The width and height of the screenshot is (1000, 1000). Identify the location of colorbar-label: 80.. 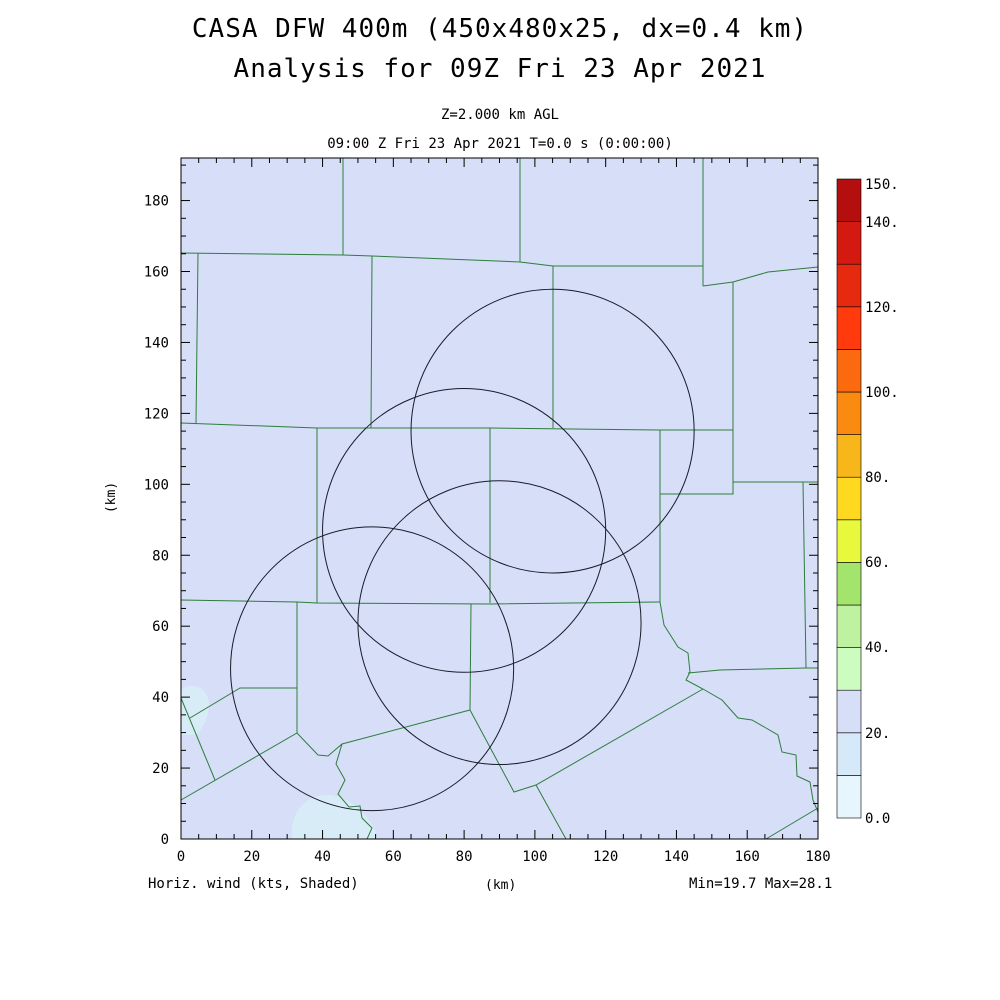
(877, 478).